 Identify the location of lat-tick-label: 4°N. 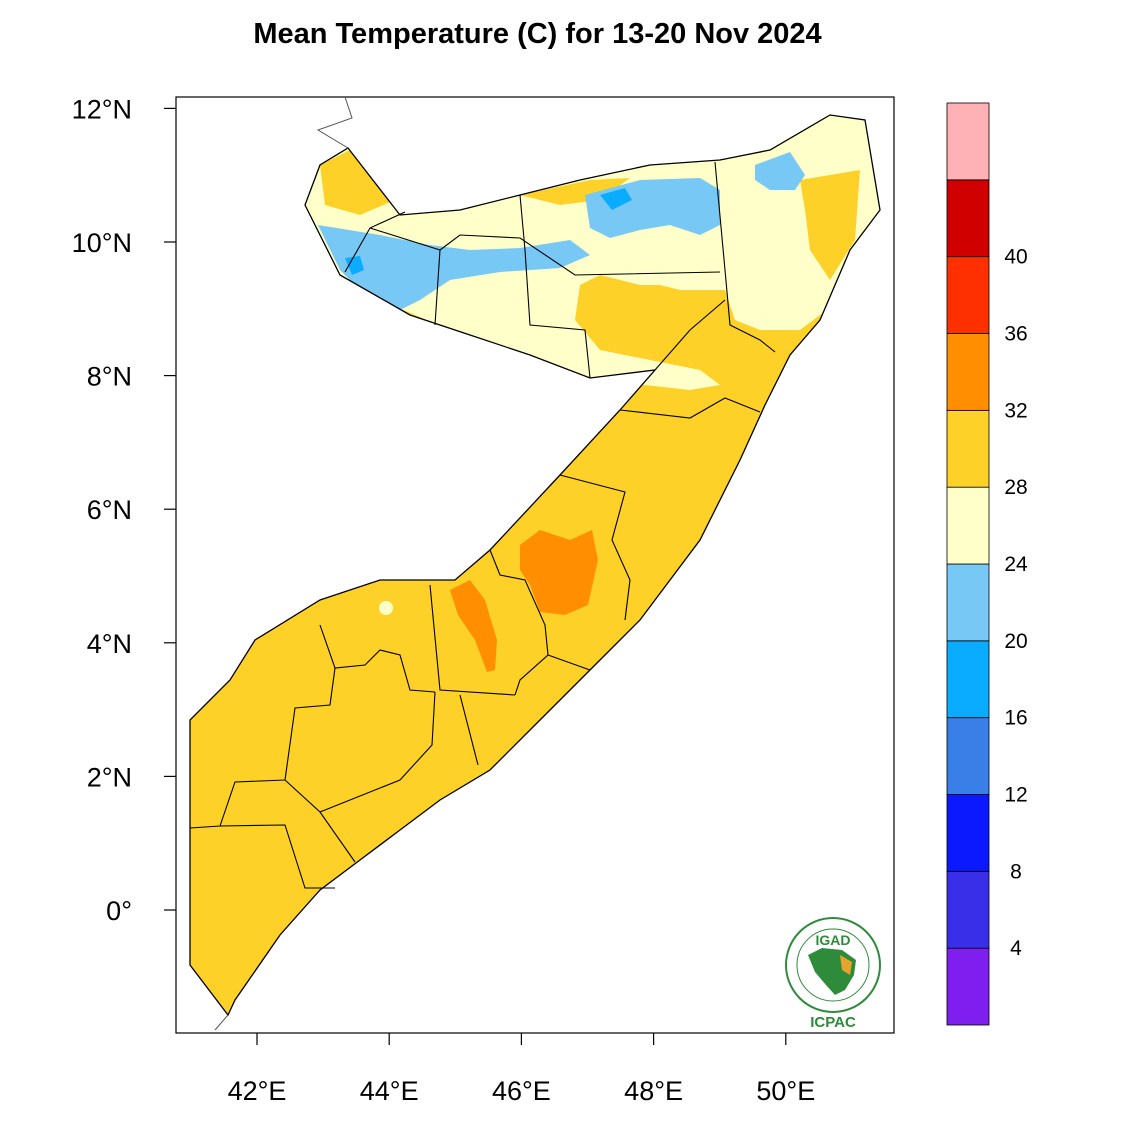
(109, 644).